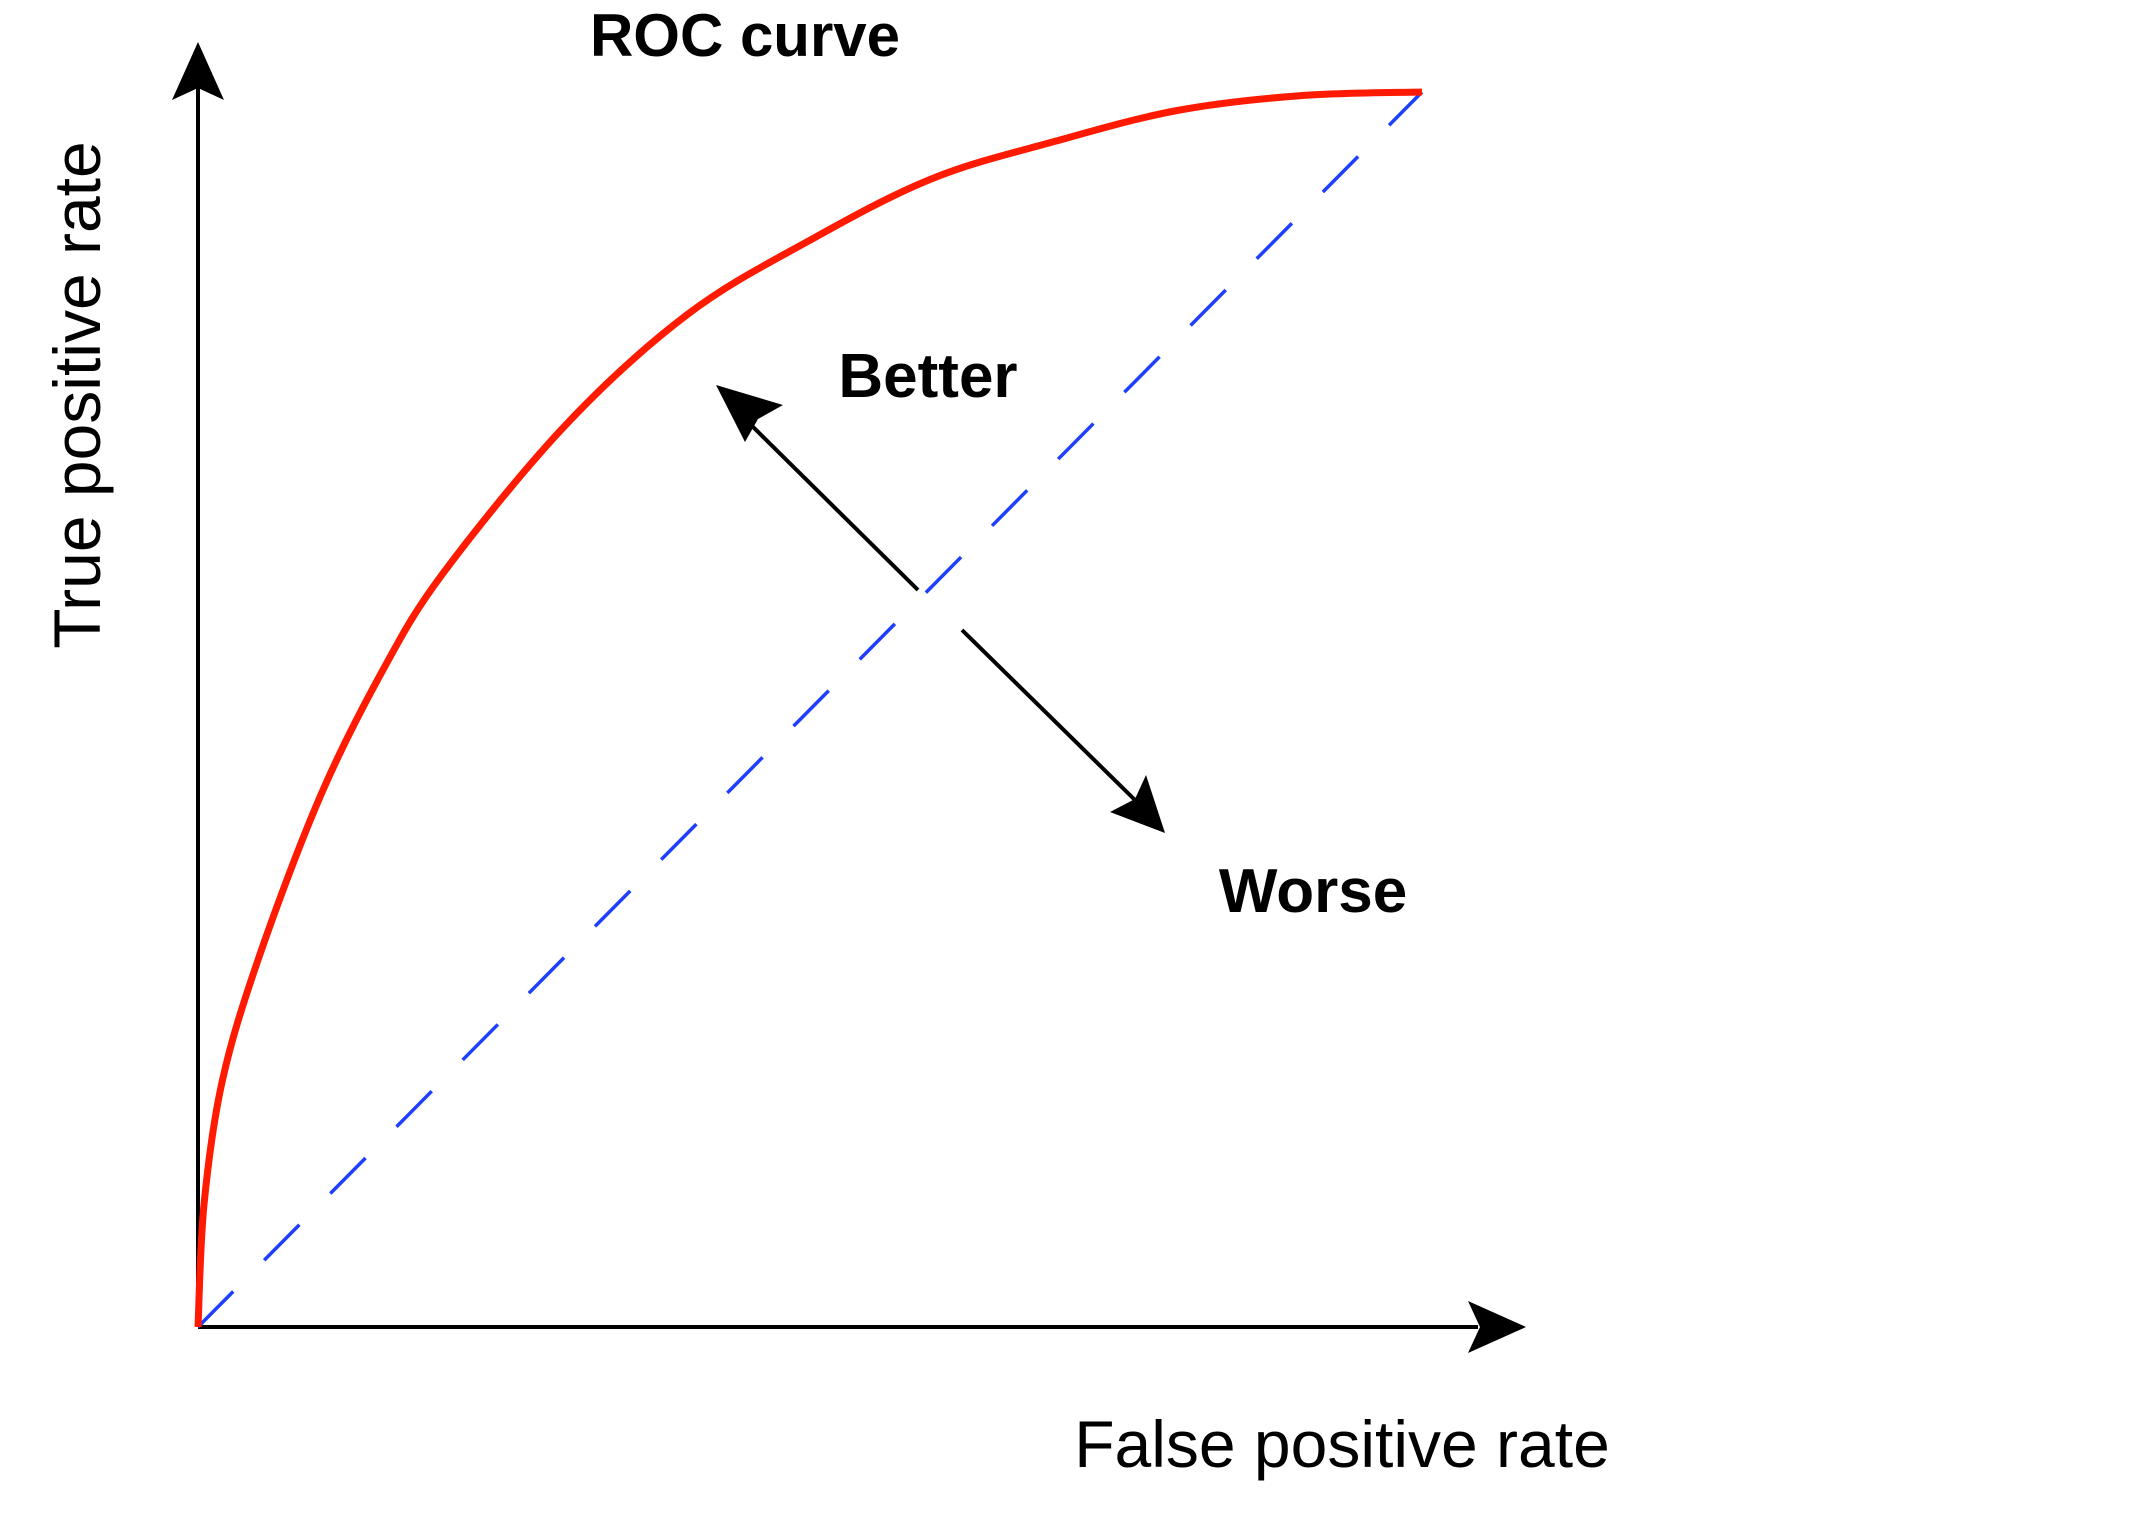 This screenshot has height=1517, width=2132. Describe the element at coordinates (1497, 1327) in the screenshot. I see `x-axis-arrowhead` at that location.